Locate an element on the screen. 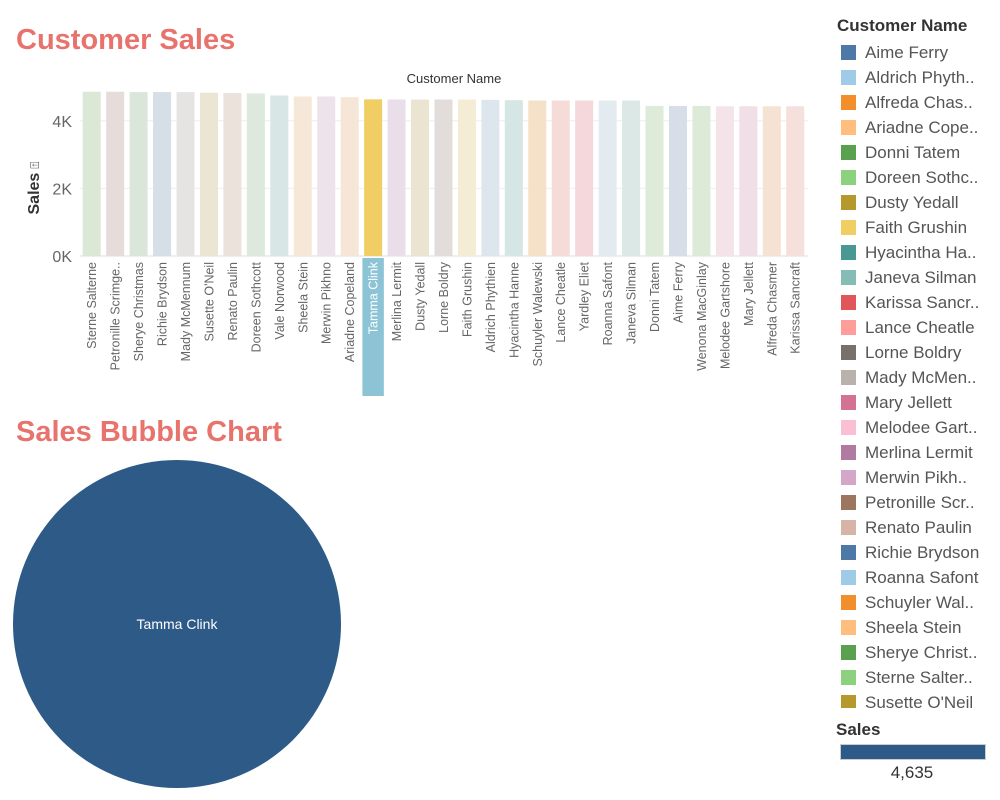  x-tick-label: Ariadne Copeland is located at coordinates (350, 312).